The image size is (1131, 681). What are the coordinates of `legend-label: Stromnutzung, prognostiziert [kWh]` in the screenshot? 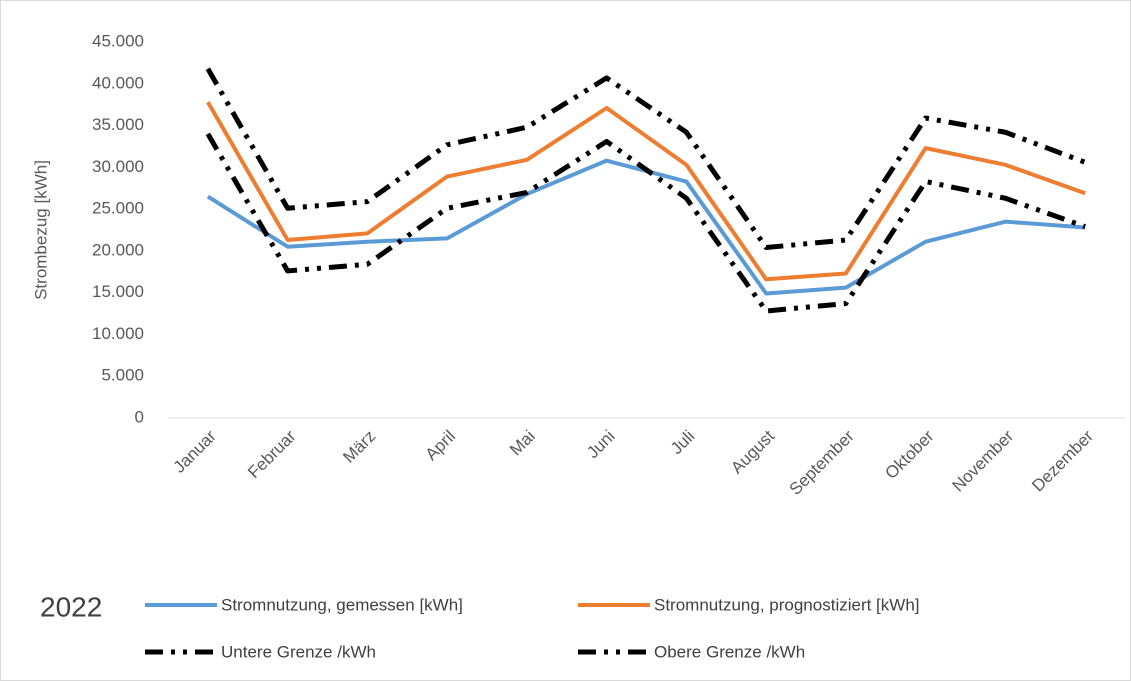 It's located at (787, 604).